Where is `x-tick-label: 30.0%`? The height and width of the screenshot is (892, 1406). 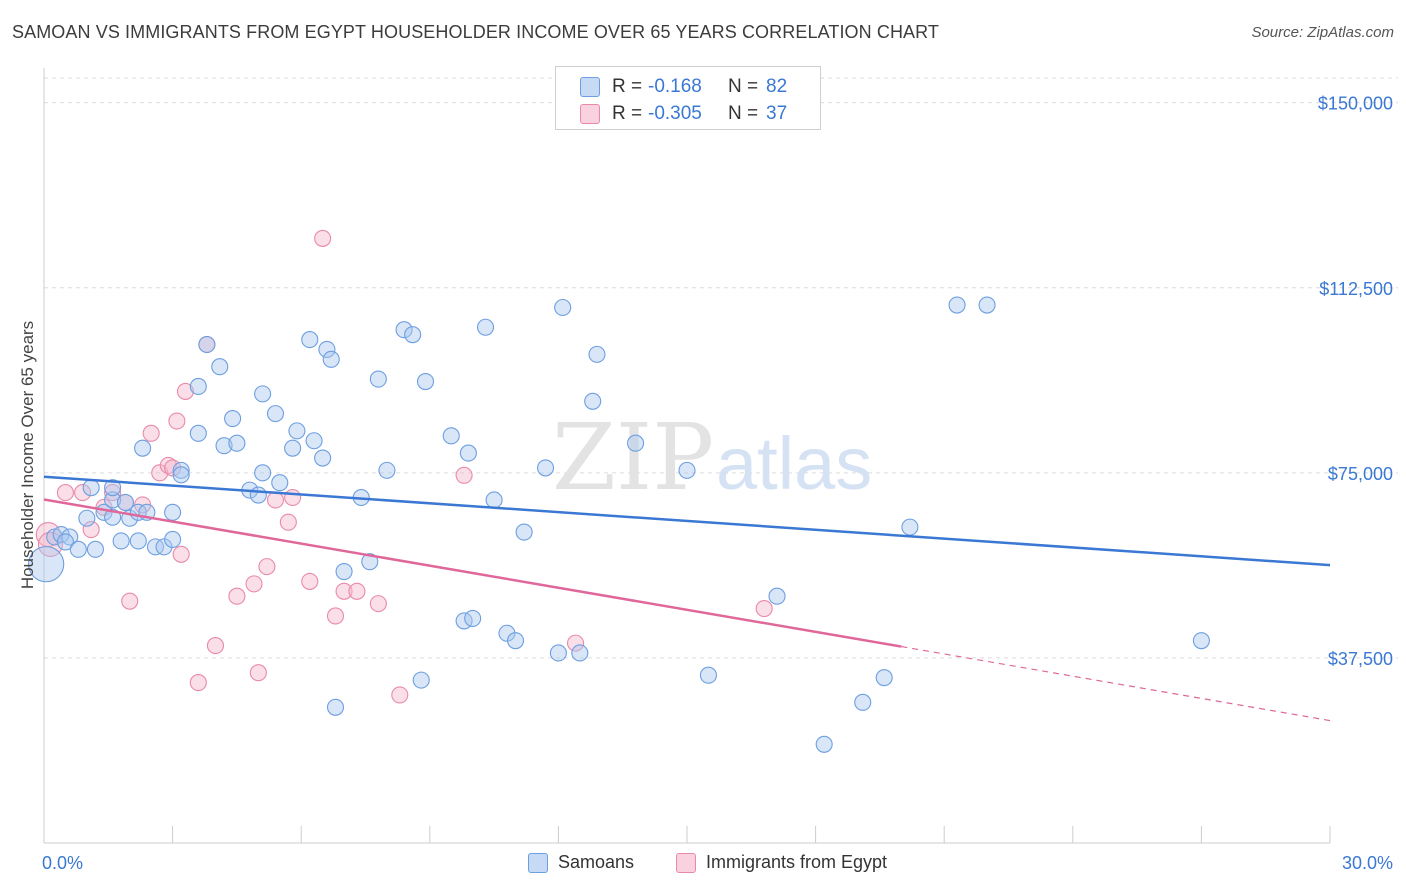 x-tick-label: 30.0% is located at coordinates (1367, 863).